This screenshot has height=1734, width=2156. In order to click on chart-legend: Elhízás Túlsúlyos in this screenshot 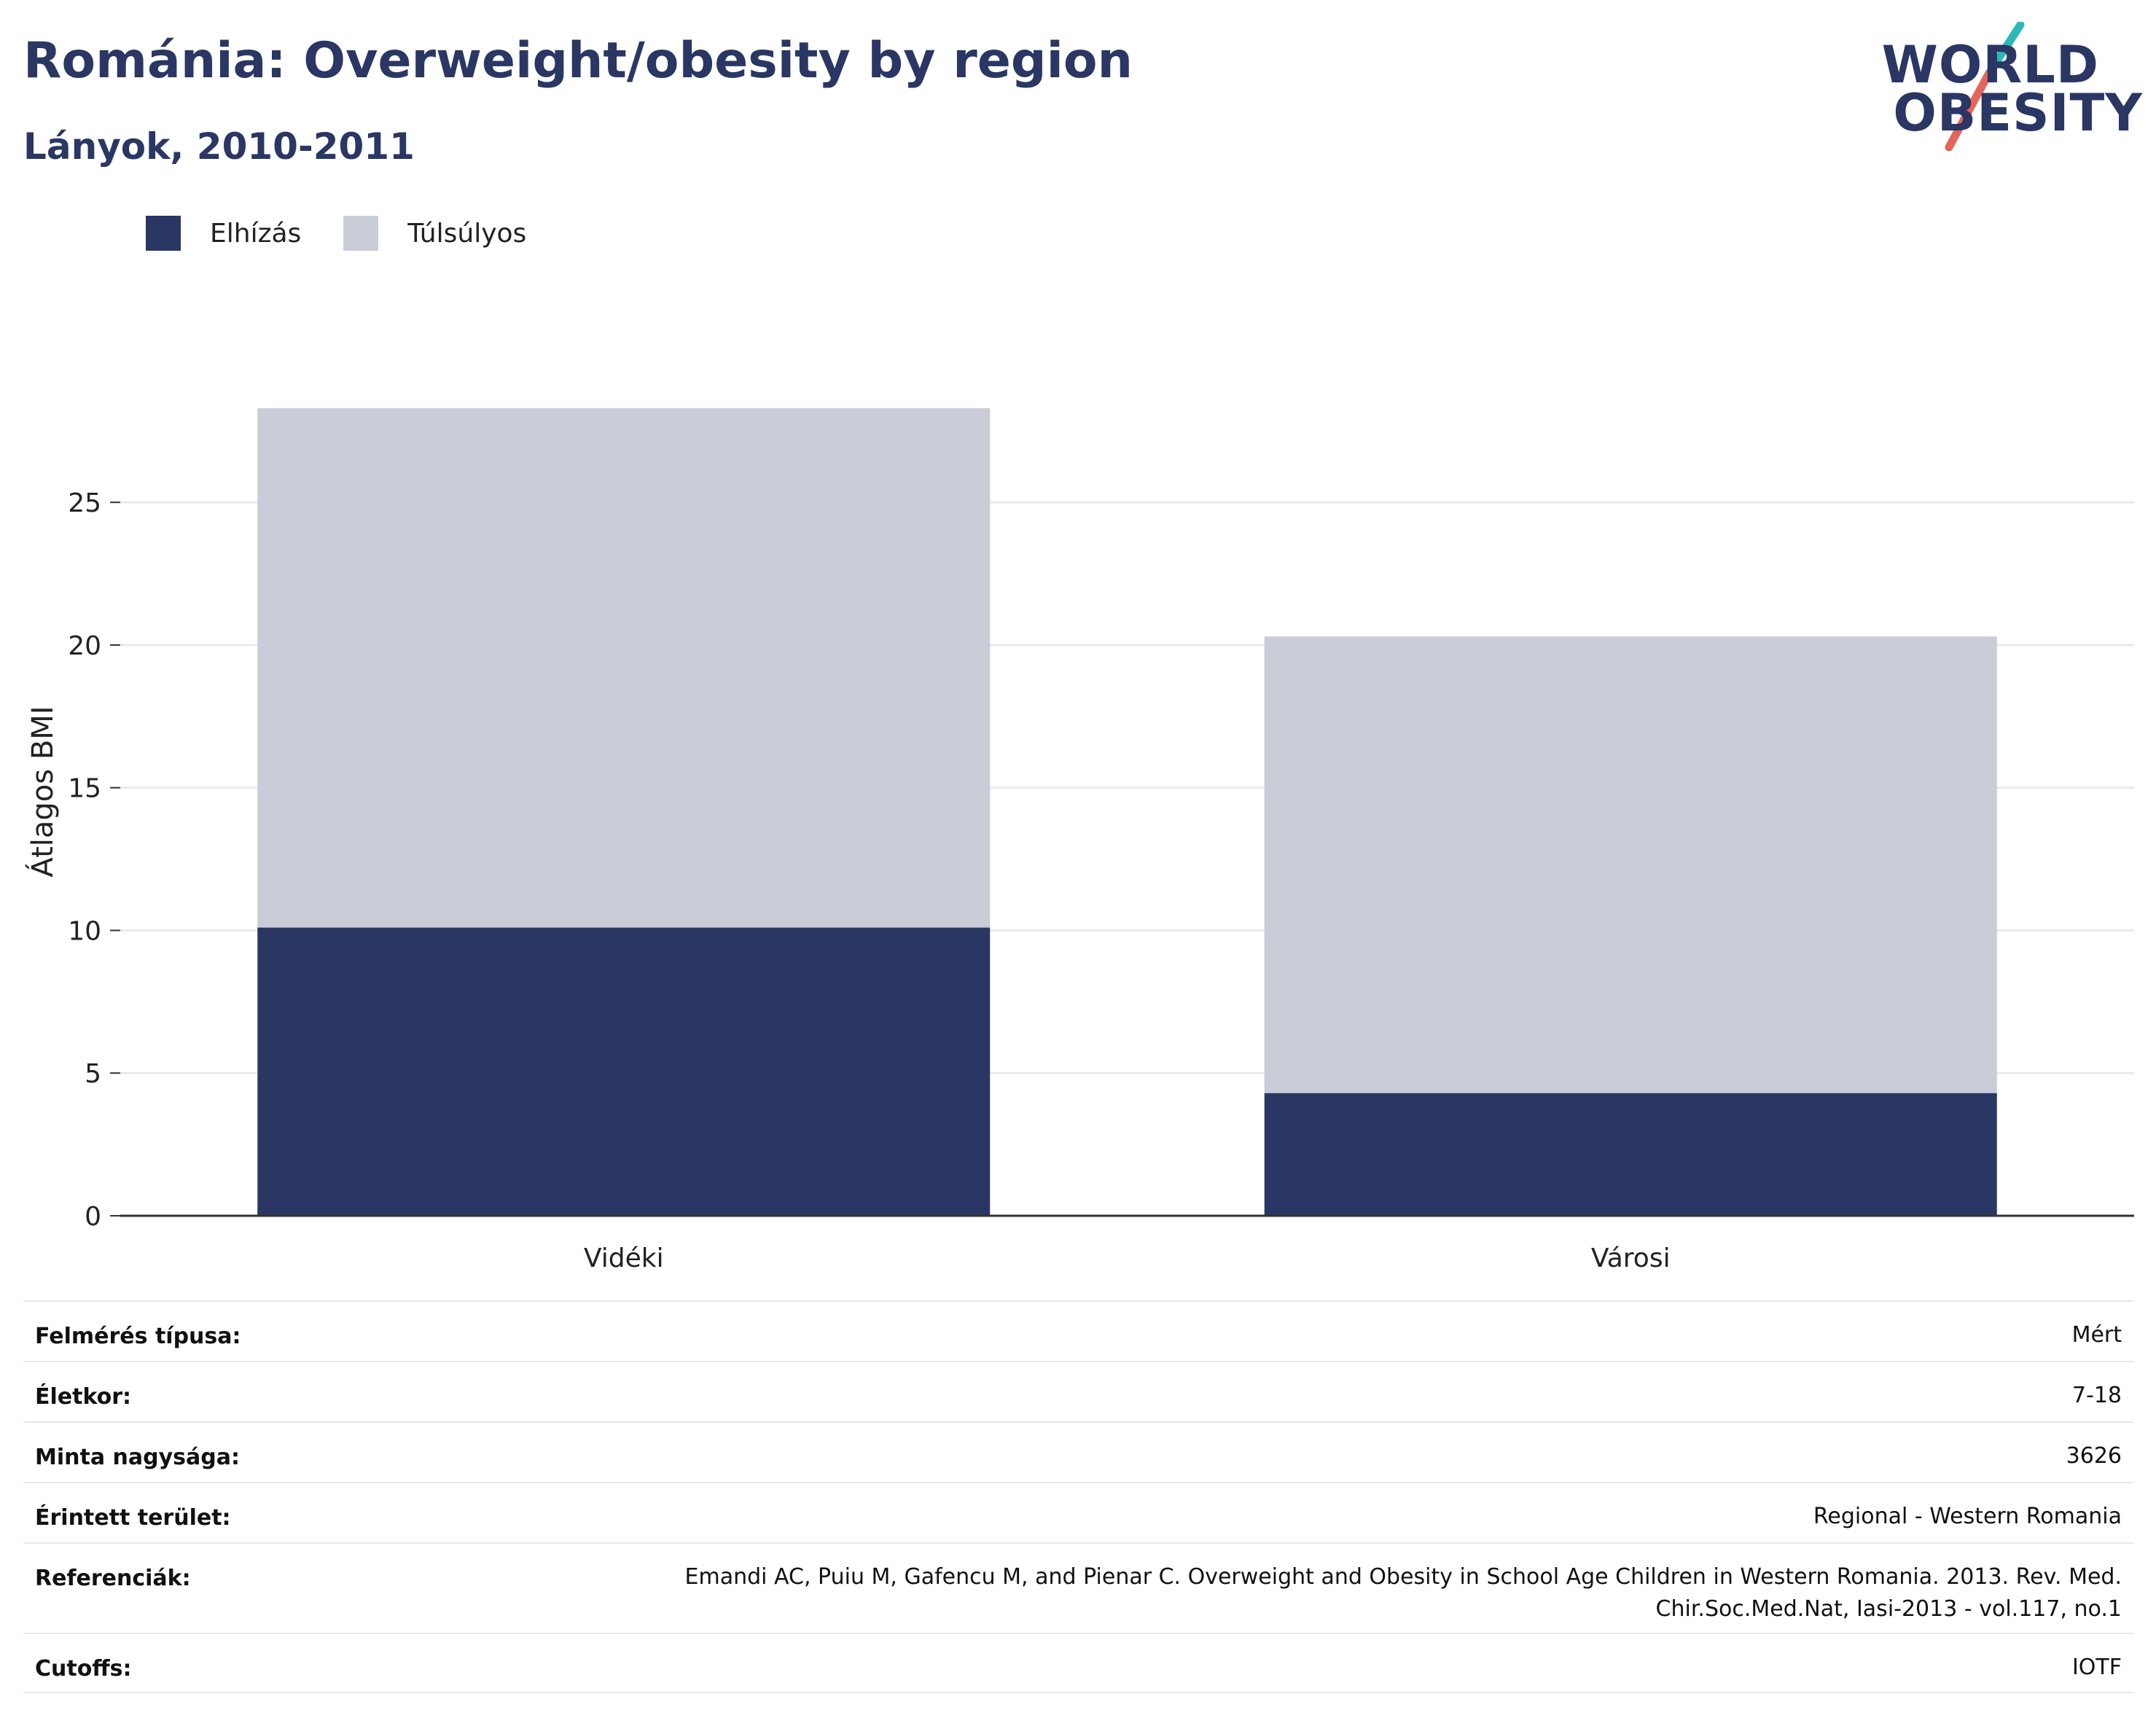, I will do `click(358, 234)`.